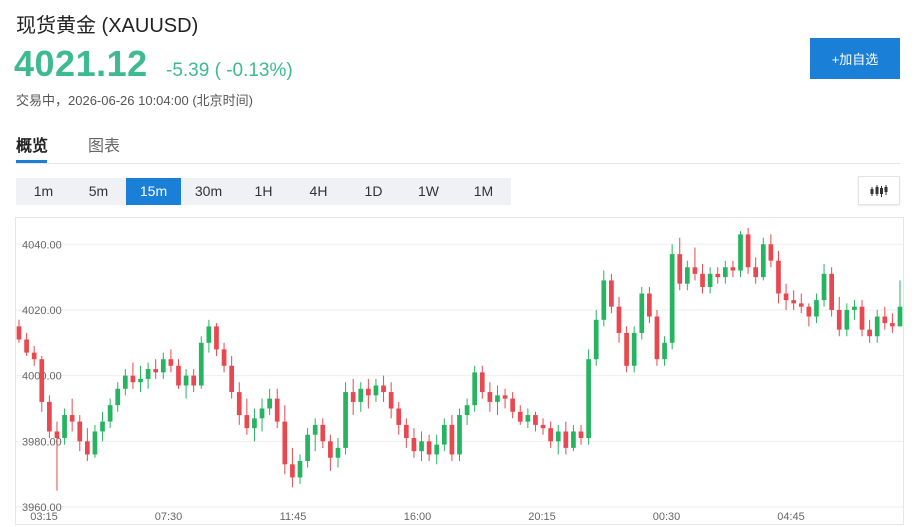 The width and height of the screenshot is (914, 527). Describe the element at coordinates (208, 191) in the screenshot. I see `interval-30m: 30m` at that location.